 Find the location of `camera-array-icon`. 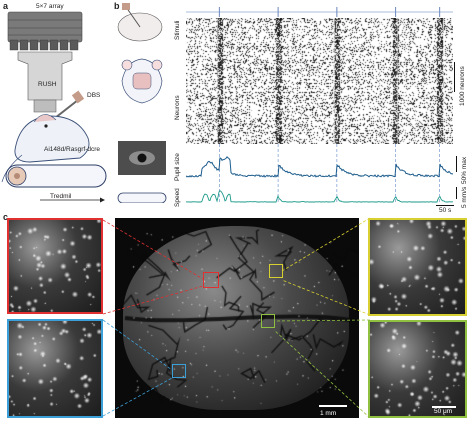

camera-array-icon is located at coordinates (45, 31).